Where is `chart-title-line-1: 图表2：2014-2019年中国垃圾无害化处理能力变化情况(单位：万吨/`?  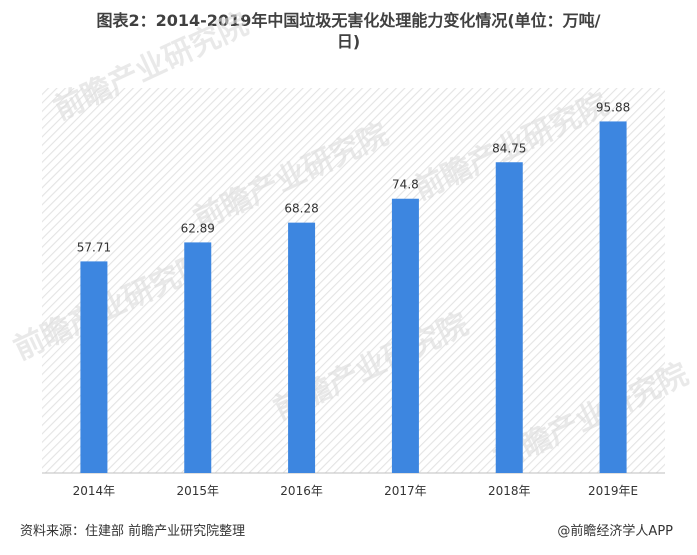
chart-title-line-1: 图表2：2014-2019年中国垃圾无害化处理能力变化情况(单位：万吨/ is located at coordinates (348, 20).